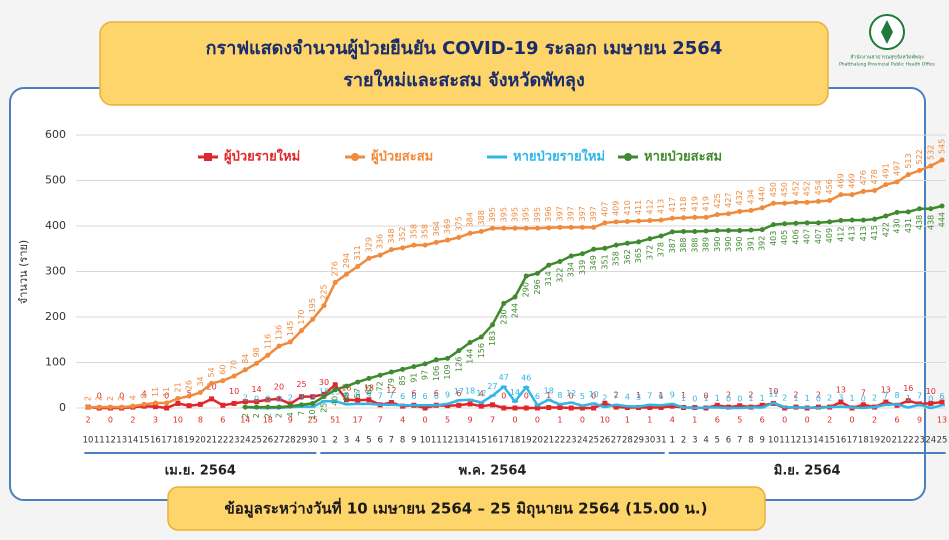 Image resolution: width=949 pixels, height=540 pixels. What do you see at coordinates (234, 441) in the screenshot?
I see `x-tick-label: 23` at bounding box center [234, 441].